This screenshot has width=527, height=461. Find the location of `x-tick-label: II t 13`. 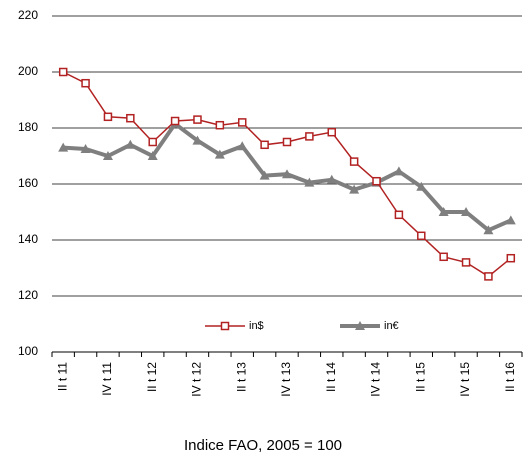

x-tick-label: II t 13 is located at coordinates (241, 377).